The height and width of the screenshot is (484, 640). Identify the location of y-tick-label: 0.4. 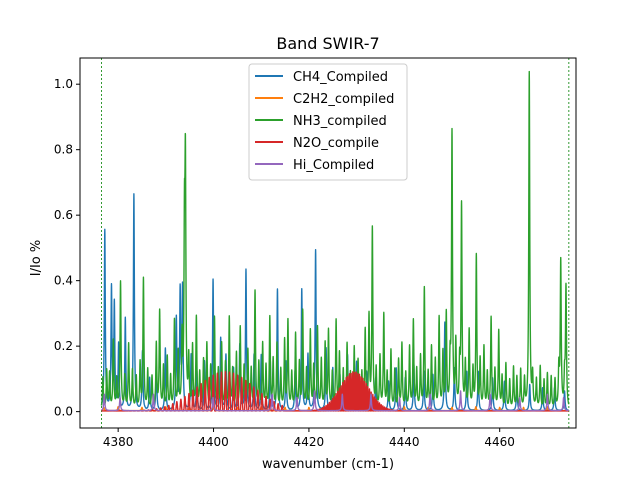
(63, 281).